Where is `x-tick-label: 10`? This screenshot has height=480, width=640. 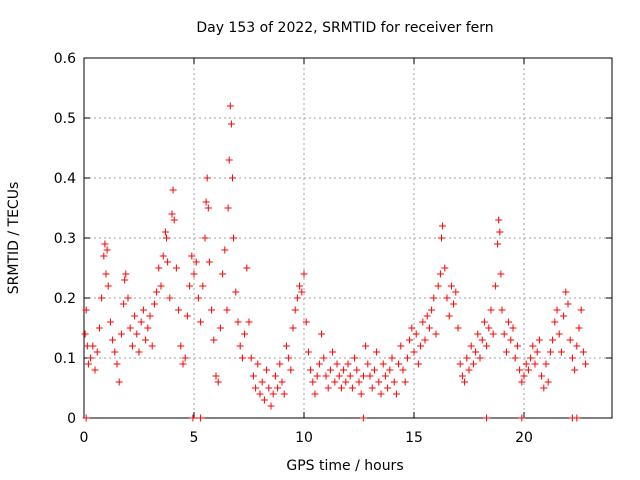 x-tick-label: 10 is located at coordinates (304, 438).